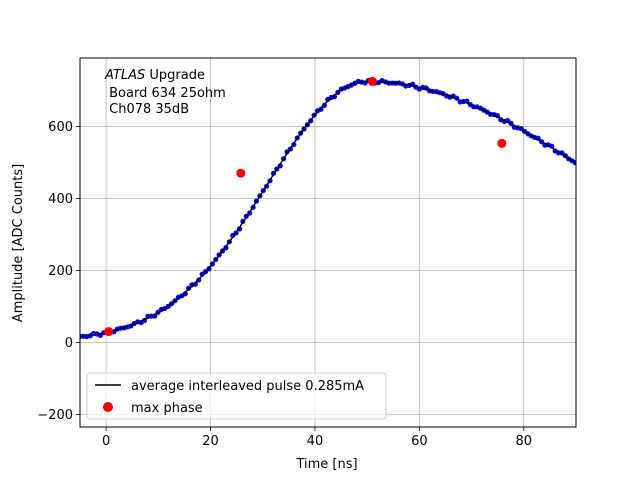  I want to click on annotation: ATLAS Upgrade Board 634 25ohm Ch078 35dB, so click(165, 92).